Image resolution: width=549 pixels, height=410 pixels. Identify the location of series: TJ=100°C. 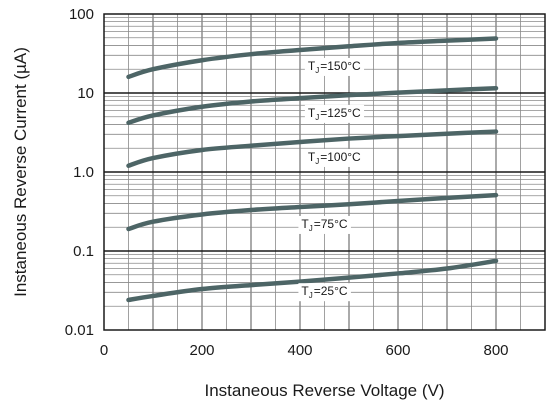
(312, 148).